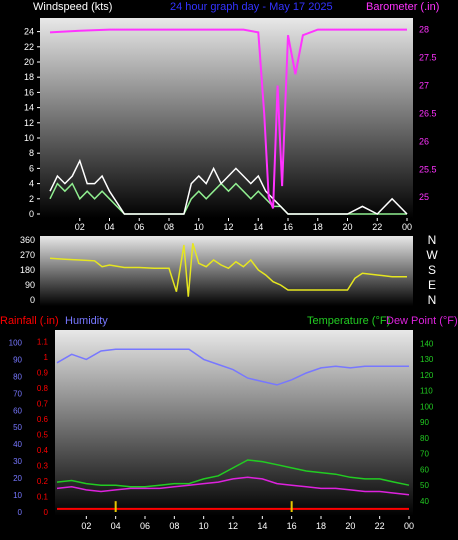 Image resolution: width=458 pixels, height=540 pixels. Describe the element at coordinates (43, 404) in the screenshot. I see `y-tick-rain: 0.7` at that location.